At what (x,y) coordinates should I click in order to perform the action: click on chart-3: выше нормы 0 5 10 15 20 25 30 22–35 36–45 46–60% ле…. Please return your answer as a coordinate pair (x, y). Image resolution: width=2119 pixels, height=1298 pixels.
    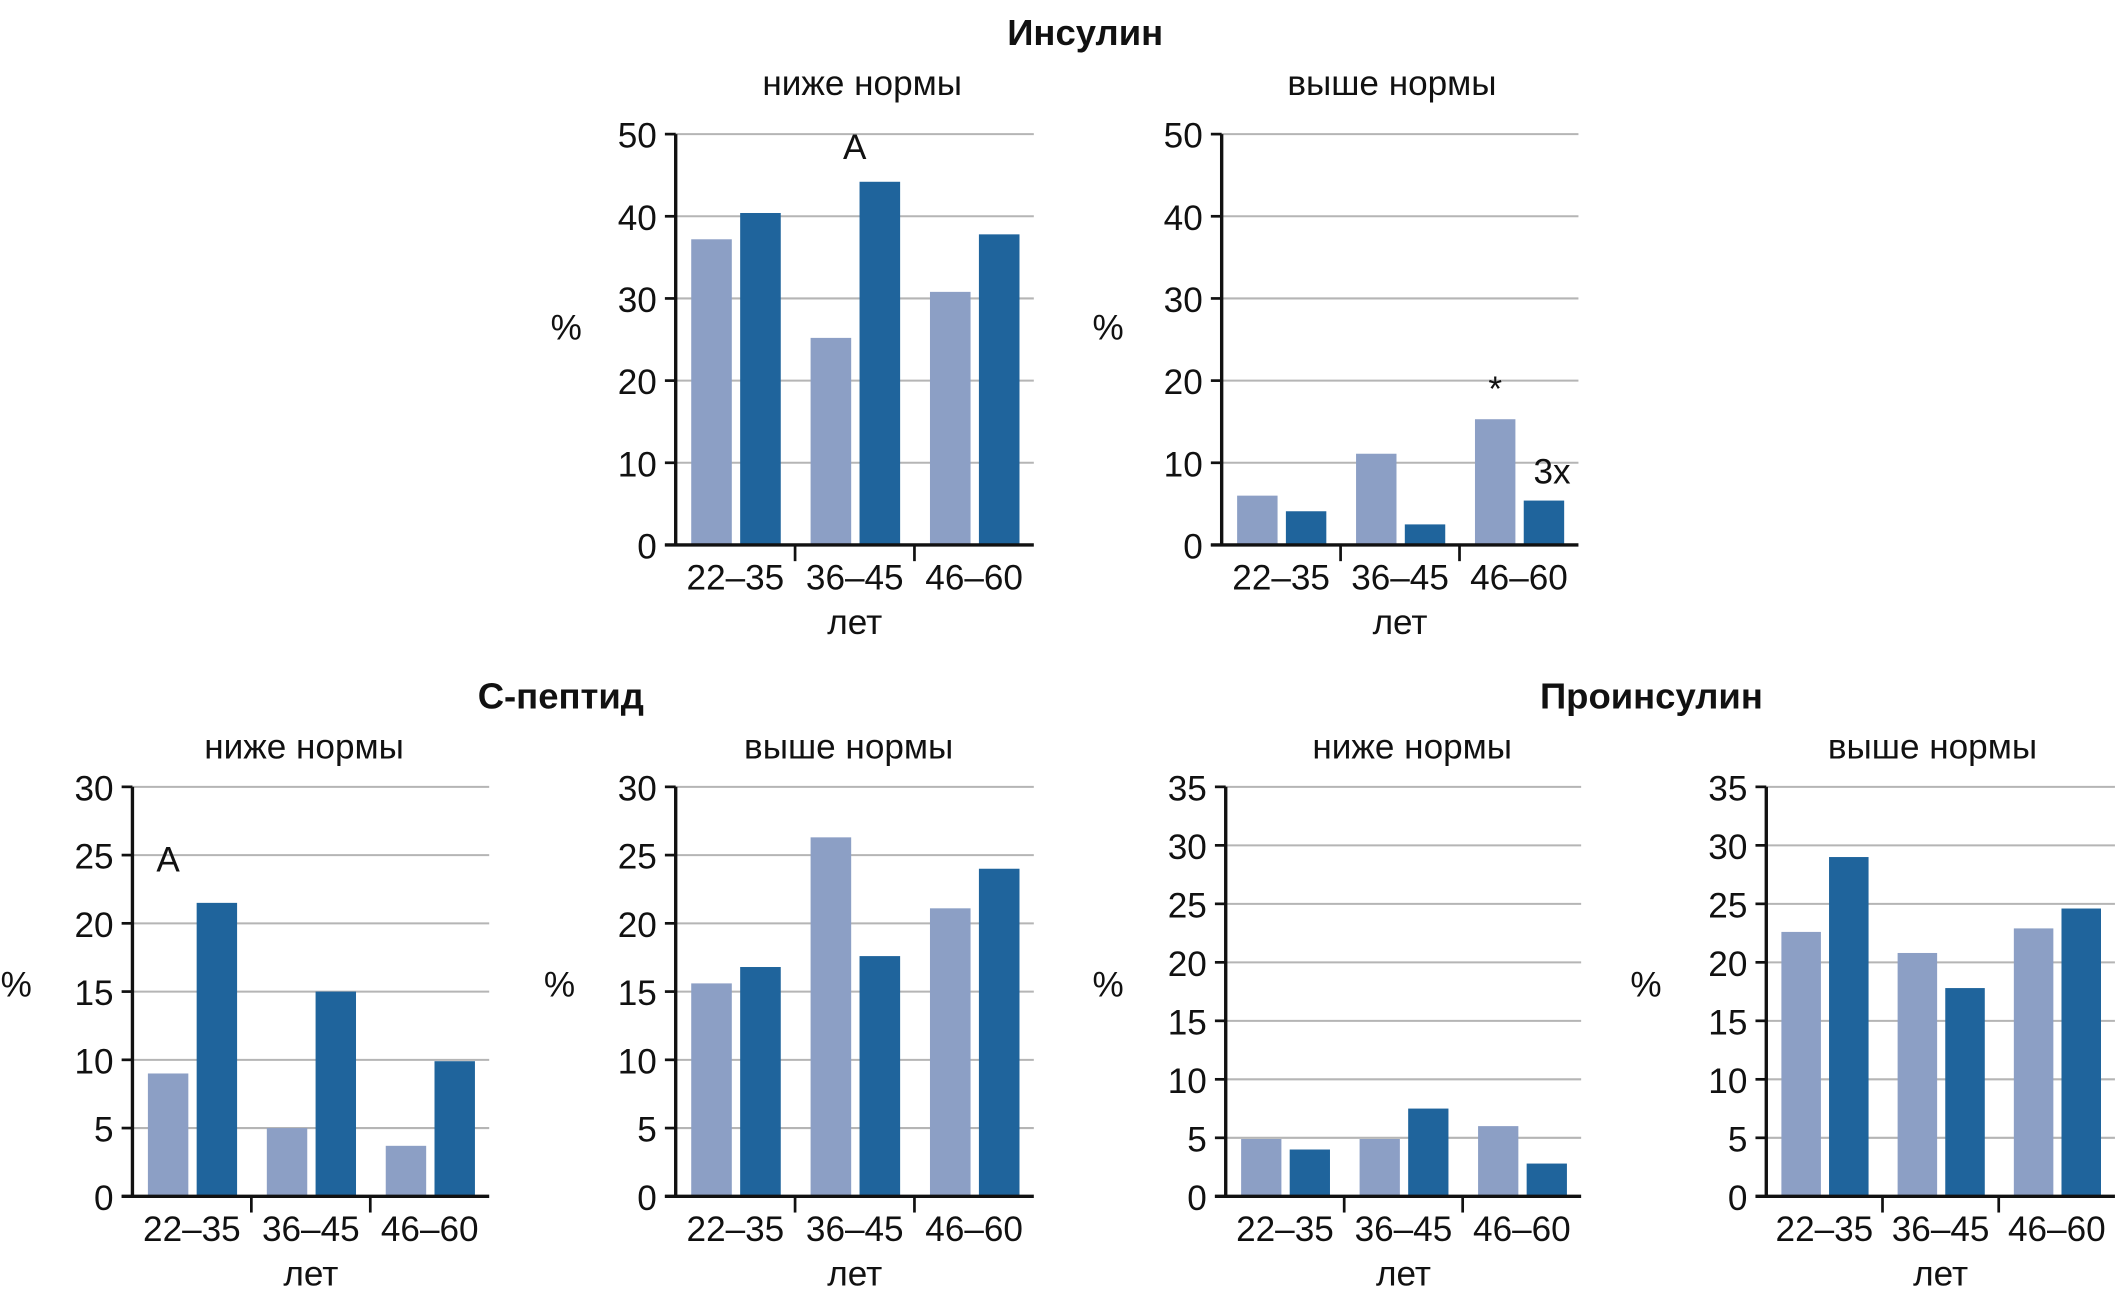
    Looking at the image, I should click on (789, 1010).